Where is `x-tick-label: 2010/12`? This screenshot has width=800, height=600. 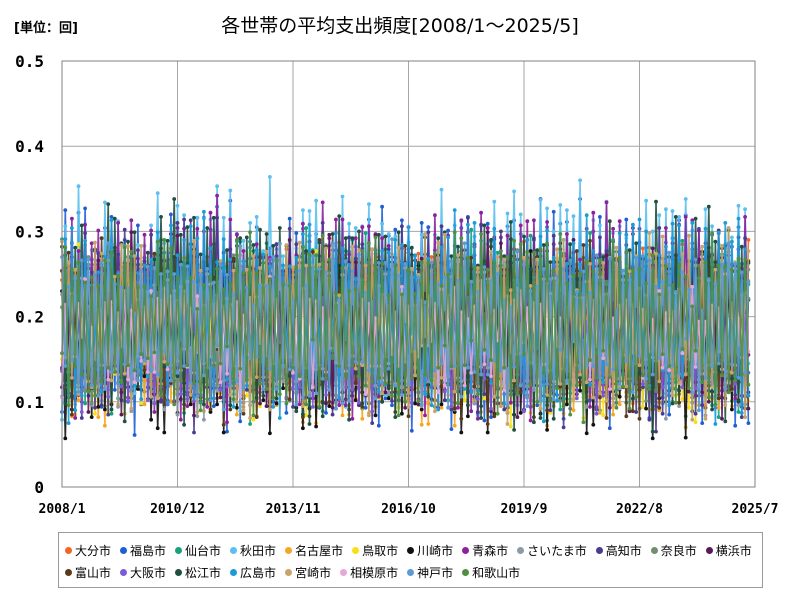 x-tick-label: 2010/12 is located at coordinates (177, 509).